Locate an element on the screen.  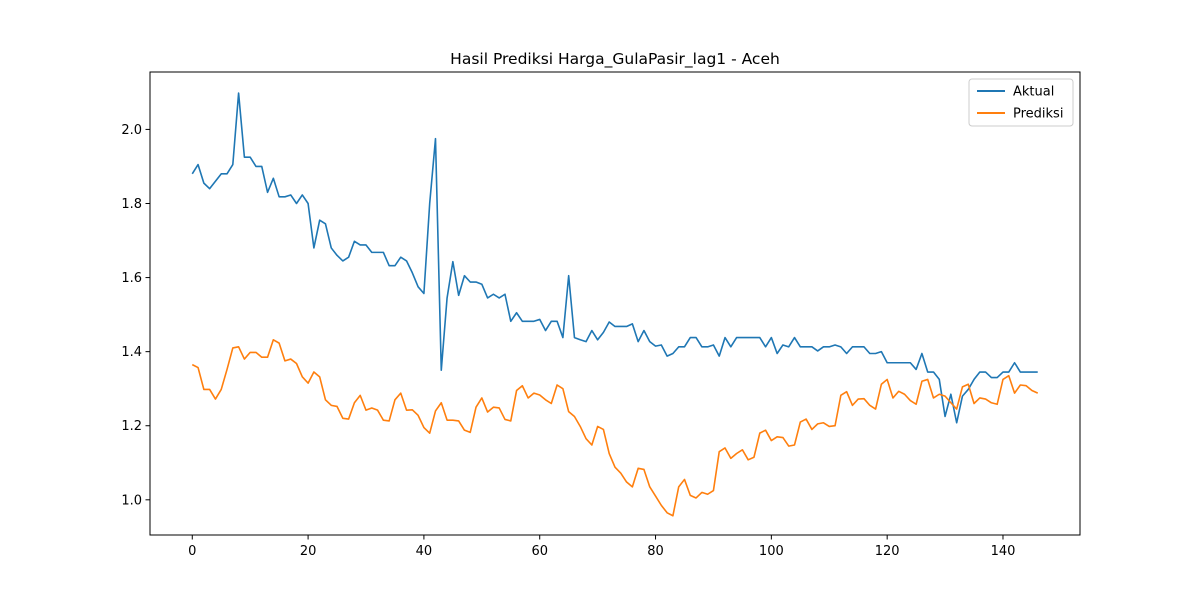
x-tick-label: 0 is located at coordinates (192, 551).